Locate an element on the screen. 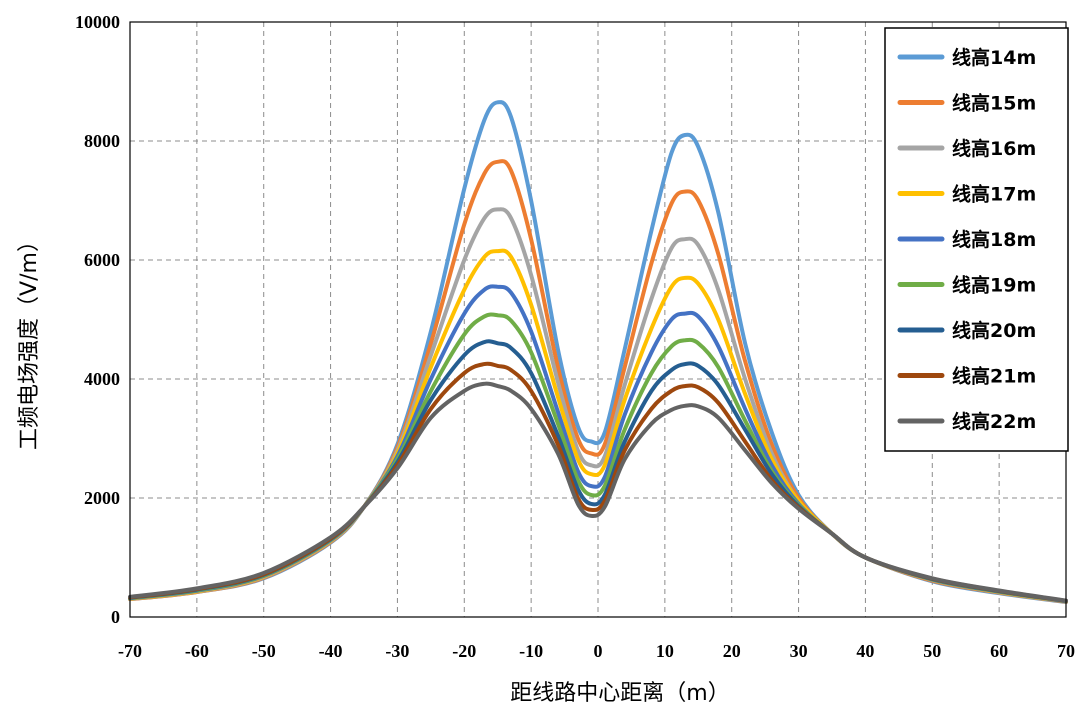  legend-label-9: 线高22m is located at coordinates (994, 421).